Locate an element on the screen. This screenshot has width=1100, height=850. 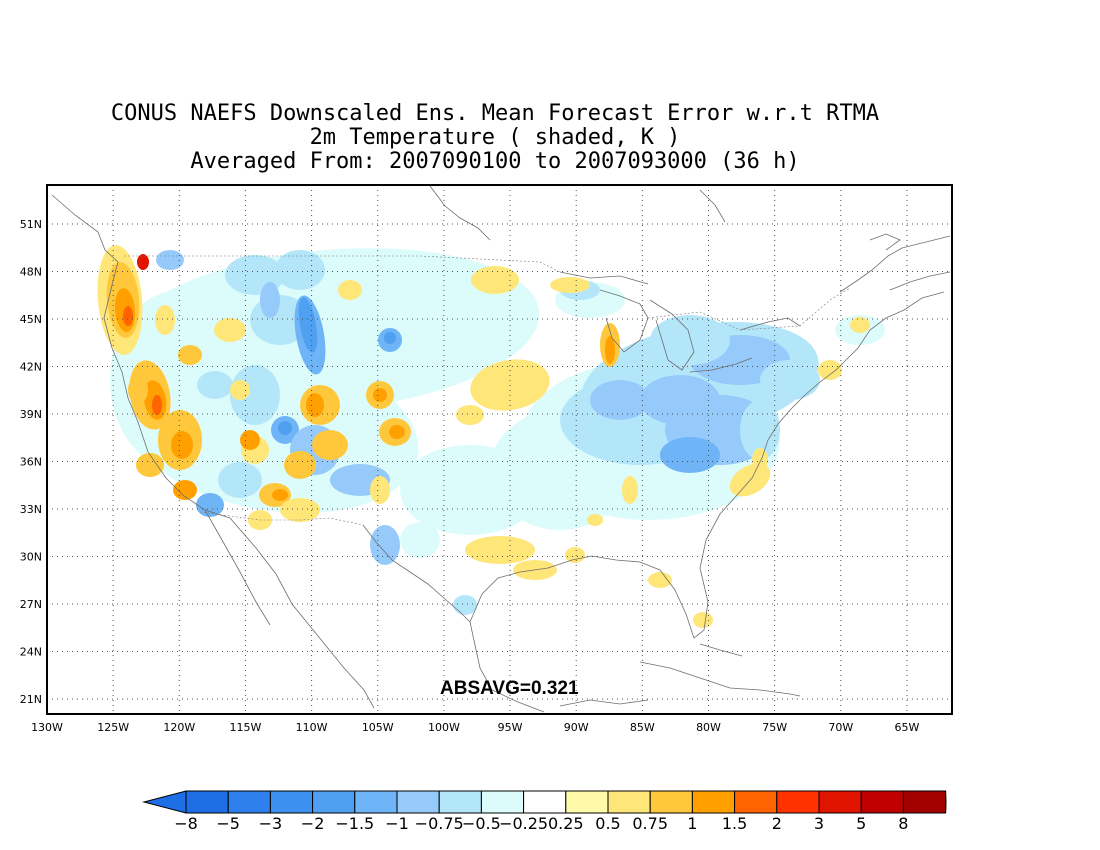
lat-label: 45N is located at coordinates (31, 319).